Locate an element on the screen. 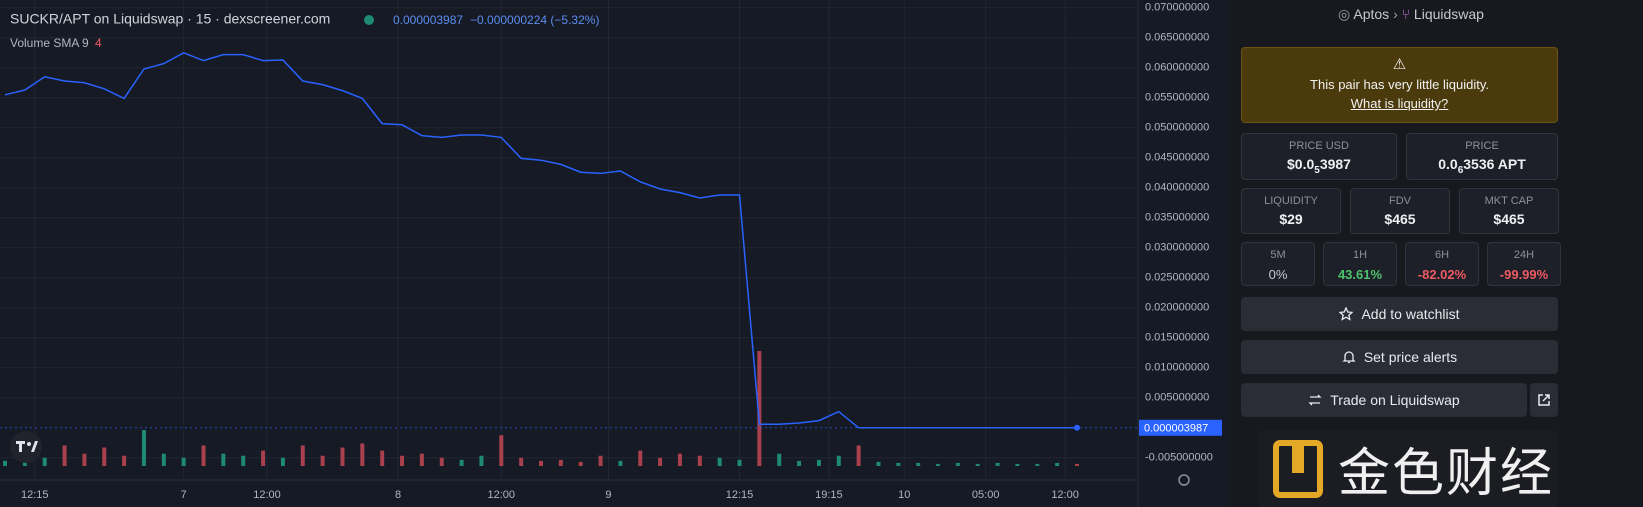  warning-text: This pair has very little liquidity. is located at coordinates (1399, 84).